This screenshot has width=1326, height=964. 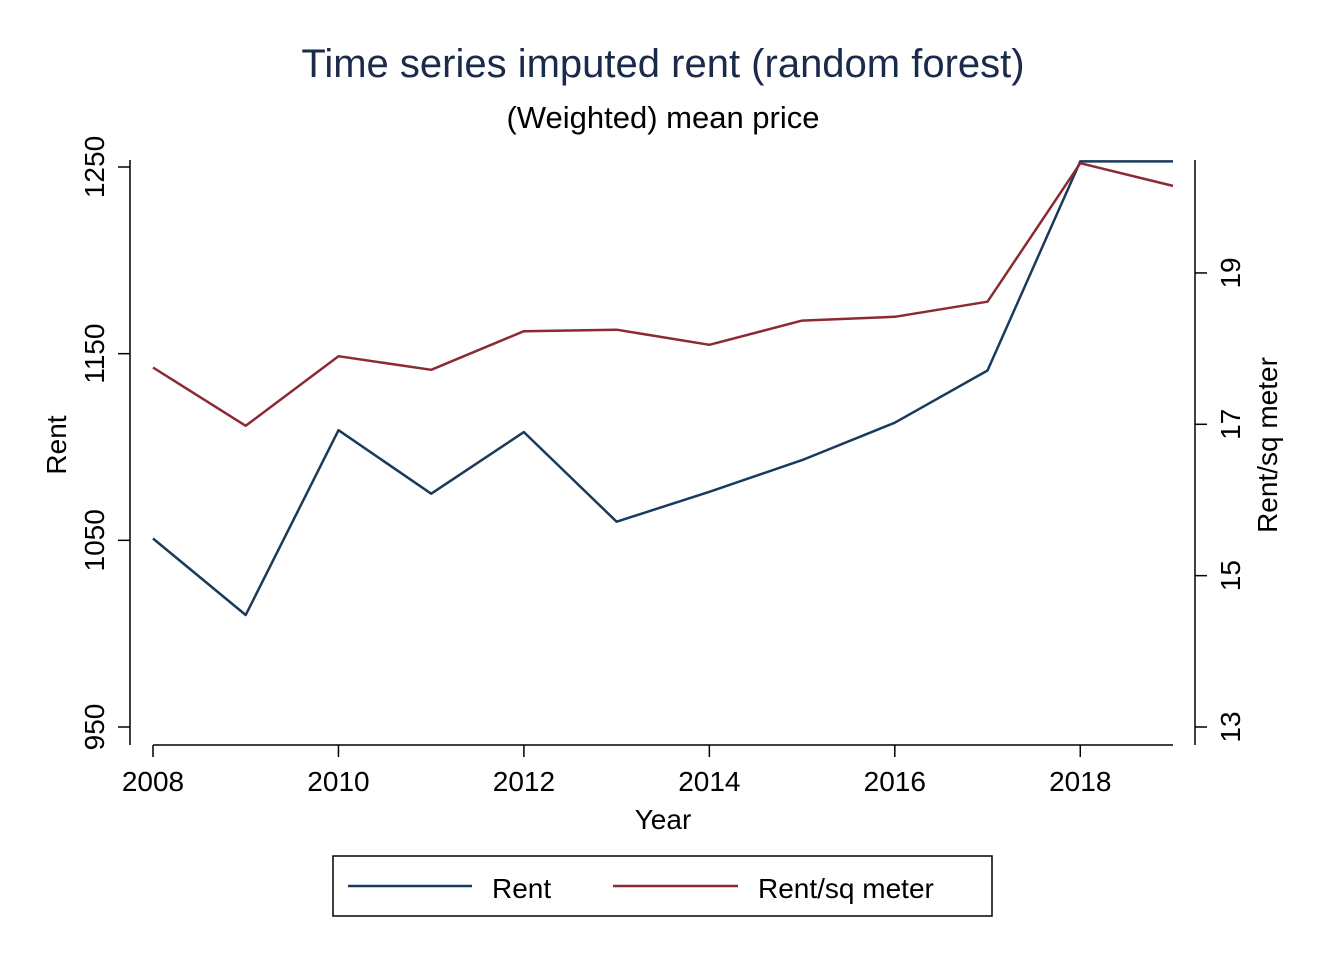 What do you see at coordinates (524, 781) in the screenshot?
I see `x-tick-label: 2012` at bounding box center [524, 781].